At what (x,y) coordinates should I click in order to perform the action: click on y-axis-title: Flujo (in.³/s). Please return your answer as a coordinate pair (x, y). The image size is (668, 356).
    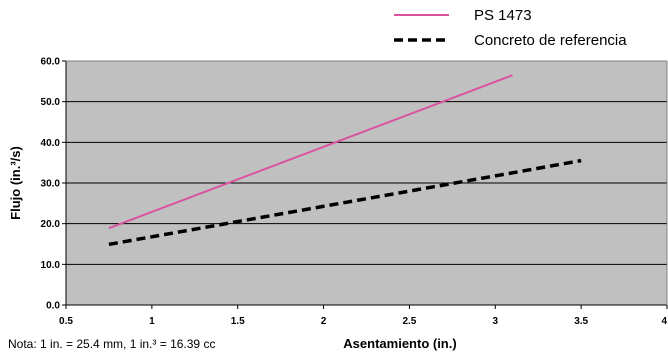
    Looking at the image, I should click on (15, 183).